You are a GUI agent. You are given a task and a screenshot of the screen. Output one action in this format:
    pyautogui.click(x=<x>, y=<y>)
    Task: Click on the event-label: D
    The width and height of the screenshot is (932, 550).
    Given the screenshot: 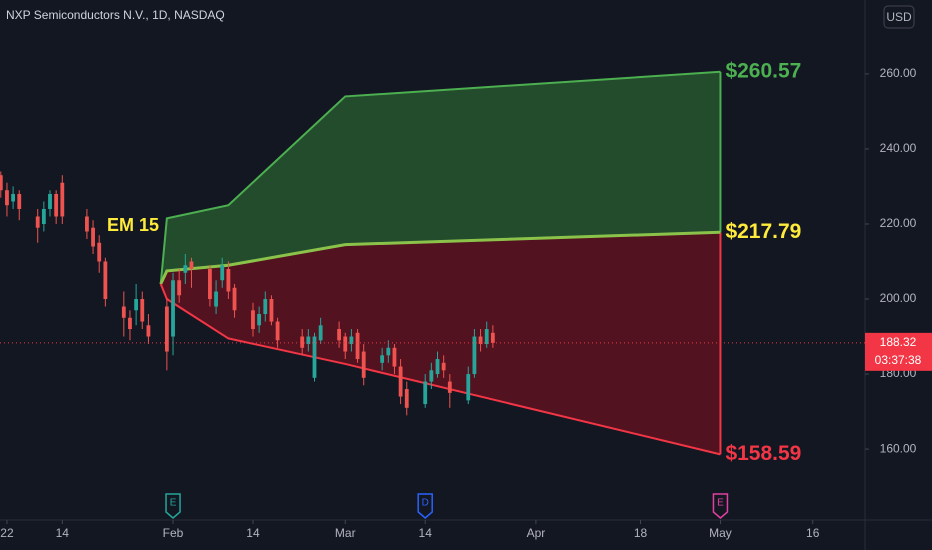 What is the action you would take?
    pyautogui.click(x=425, y=503)
    